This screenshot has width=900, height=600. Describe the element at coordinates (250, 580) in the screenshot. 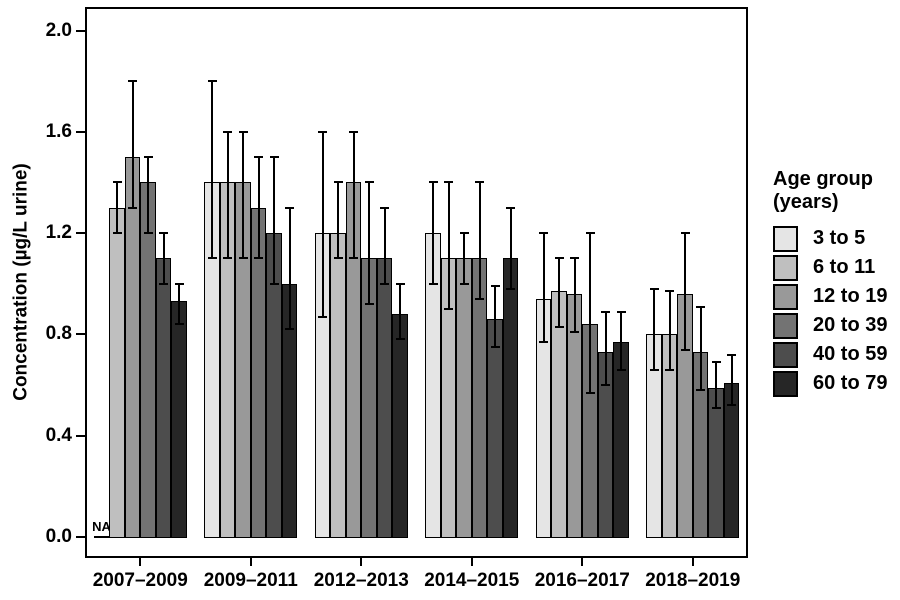

I see `x-tick-label: 2009–2011` at that location.